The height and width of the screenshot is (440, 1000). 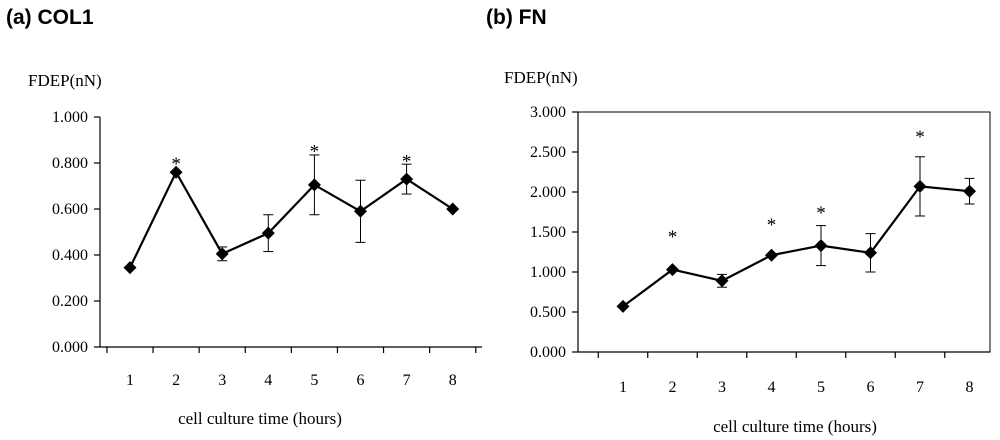 What do you see at coordinates (70, 255) in the screenshot?
I see `y-tick-label: 0.400` at bounding box center [70, 255].